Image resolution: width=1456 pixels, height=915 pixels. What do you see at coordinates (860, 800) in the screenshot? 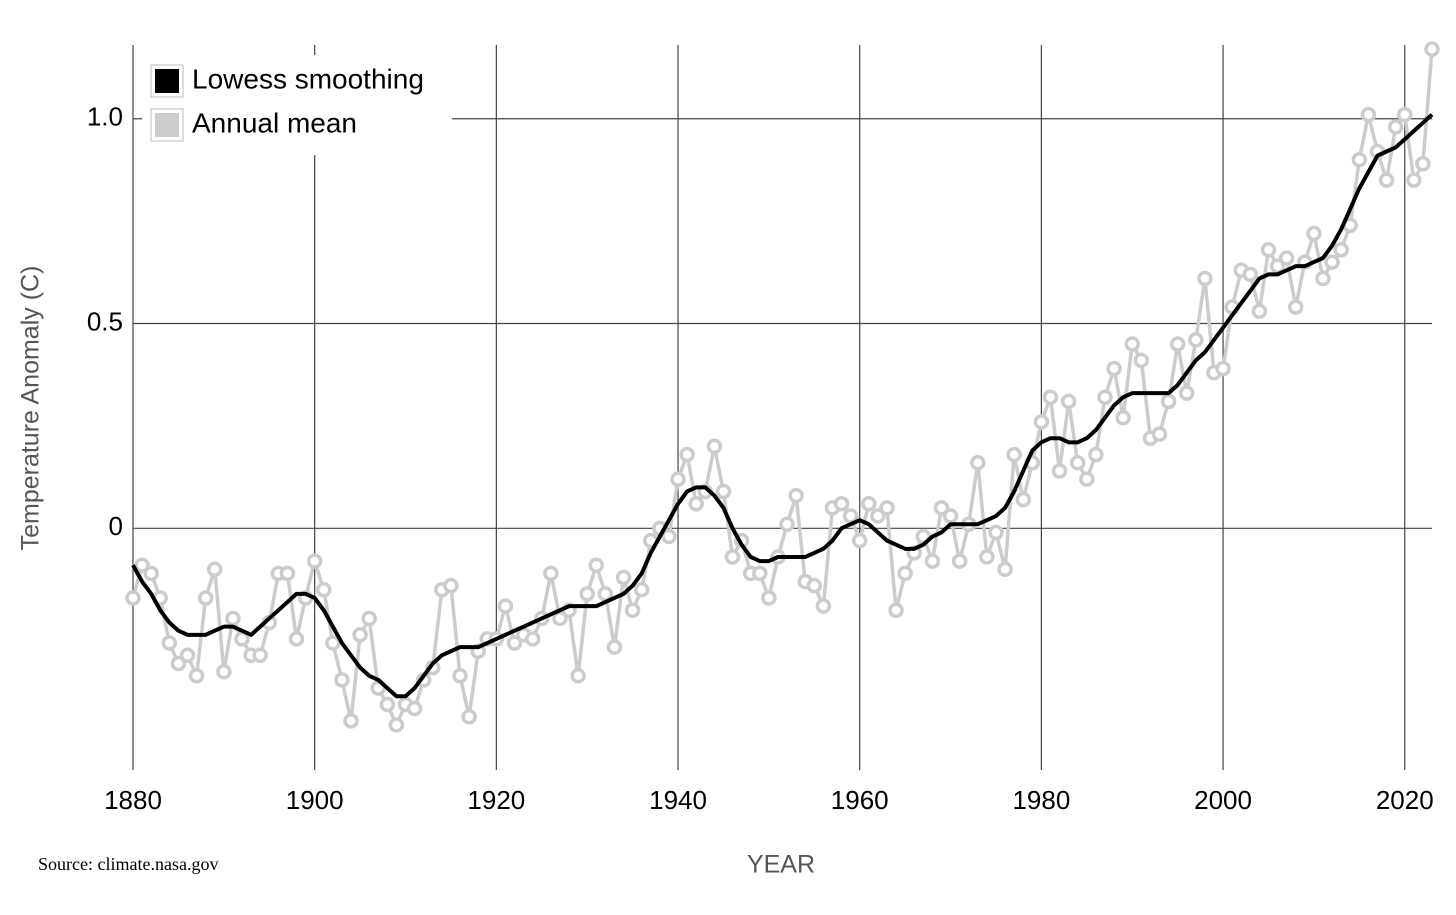
I see `x-tick-label: 1960` at bounding box center [860, 800].